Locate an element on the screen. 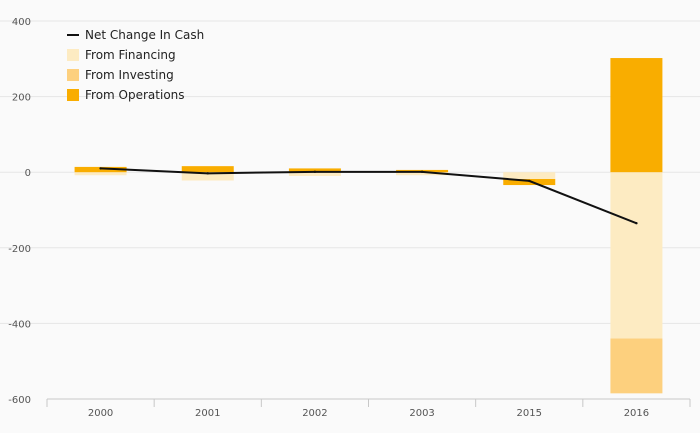  legend-swatch-from-operations is located at coordinates (73, 95).